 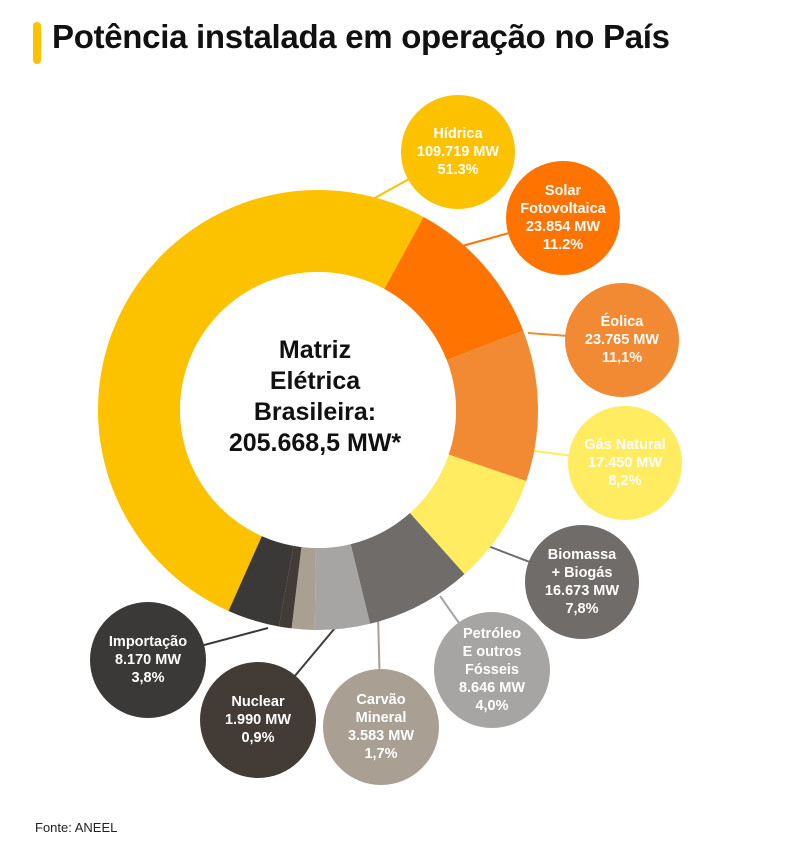 I want to click on slice-bubble: Hídrica 109.719 MW 51.3%, so click(x=458, y=152).